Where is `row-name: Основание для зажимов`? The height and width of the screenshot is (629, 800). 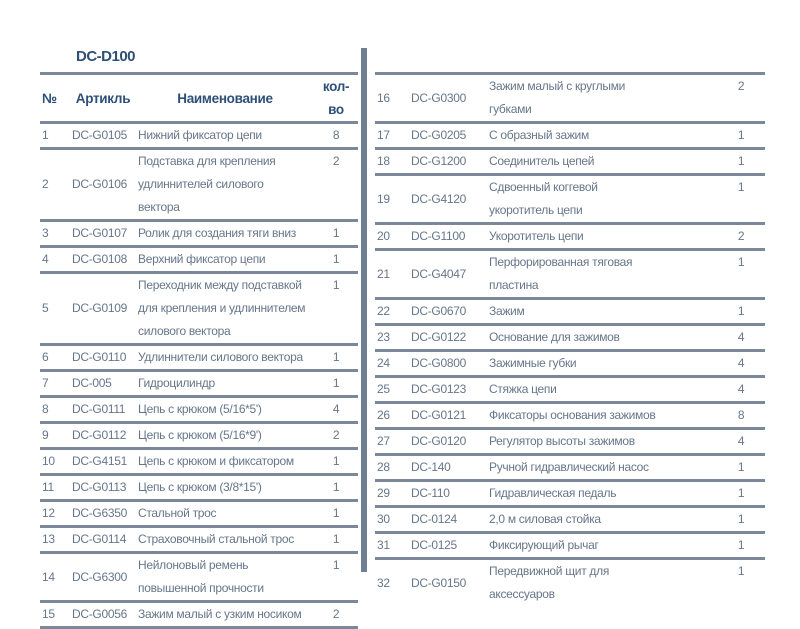 row-name: Основание для зажимов is located at coordinates (602, 338).